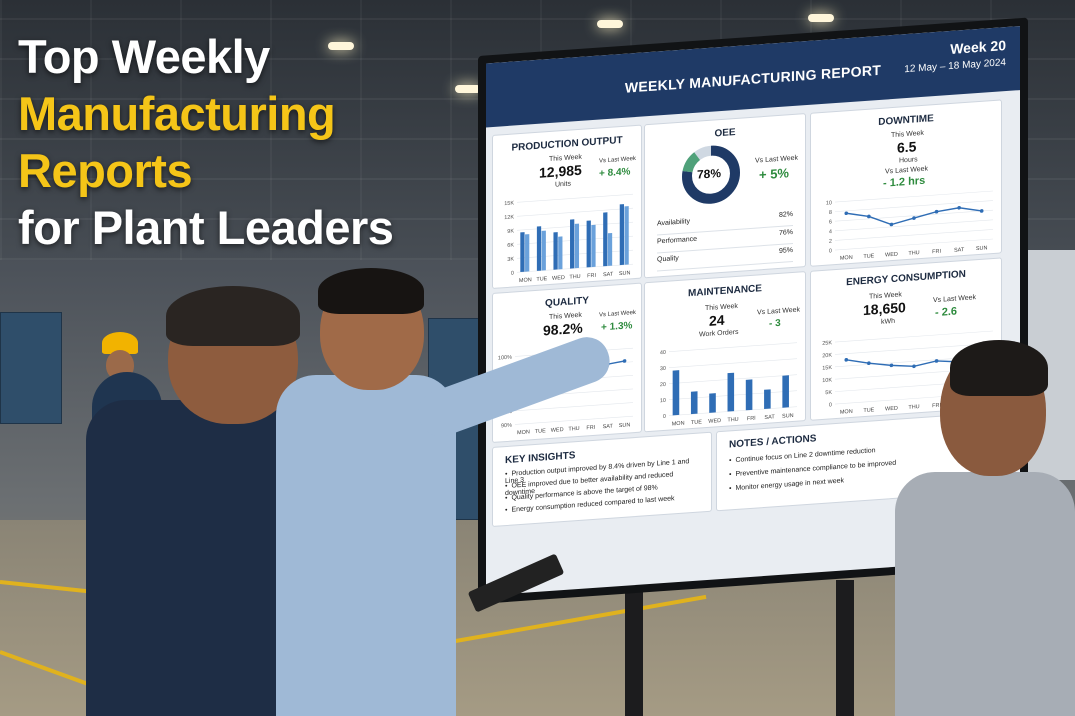 Image resolution: width=1075 pixels, height=716 pixels. Describe the element at coordinates (907, 147) in the screenshot. I see `downtime-value: 6.5` at that location.